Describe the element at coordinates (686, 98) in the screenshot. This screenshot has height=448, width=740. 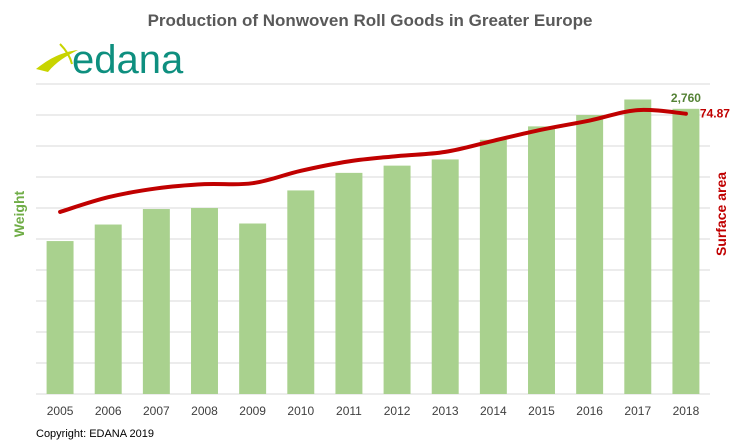
I see `bar-data-label: 2,760` at that location.